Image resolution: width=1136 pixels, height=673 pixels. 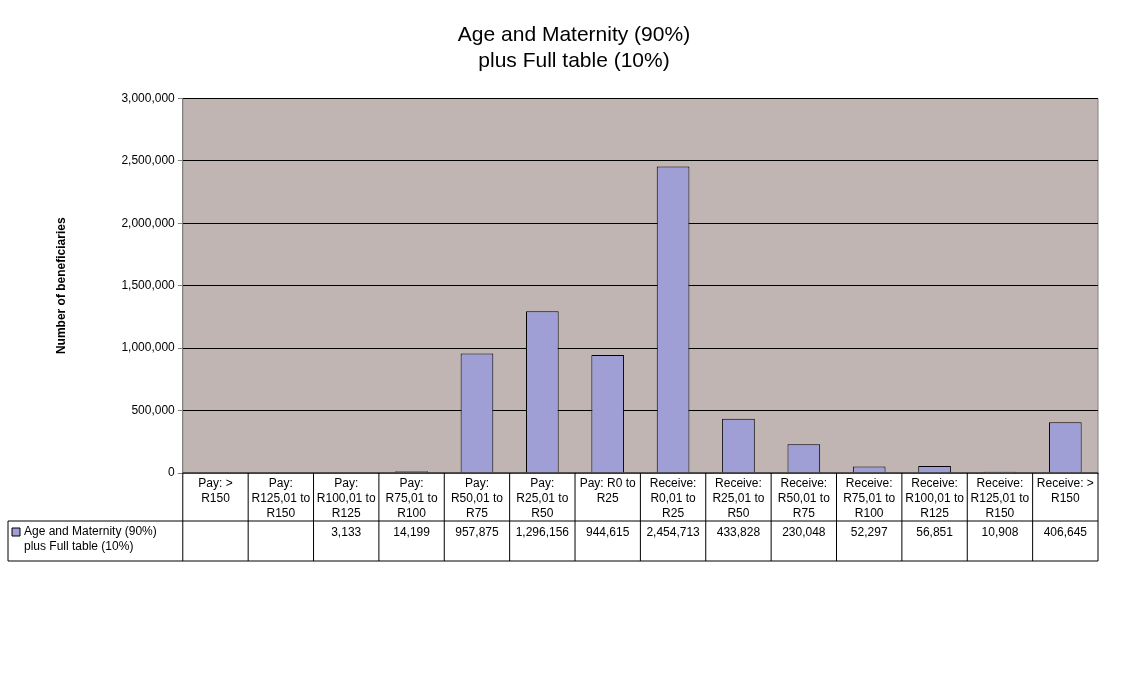 I want to click on y-tick-label: 0, so click(x=172, y=472).